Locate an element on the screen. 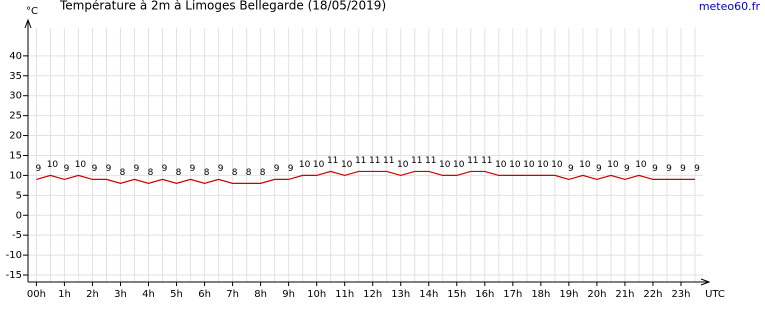 The width and height of the screenshot is (765, 320). y-tick-label: 5 is located at coordinates (19, 195).